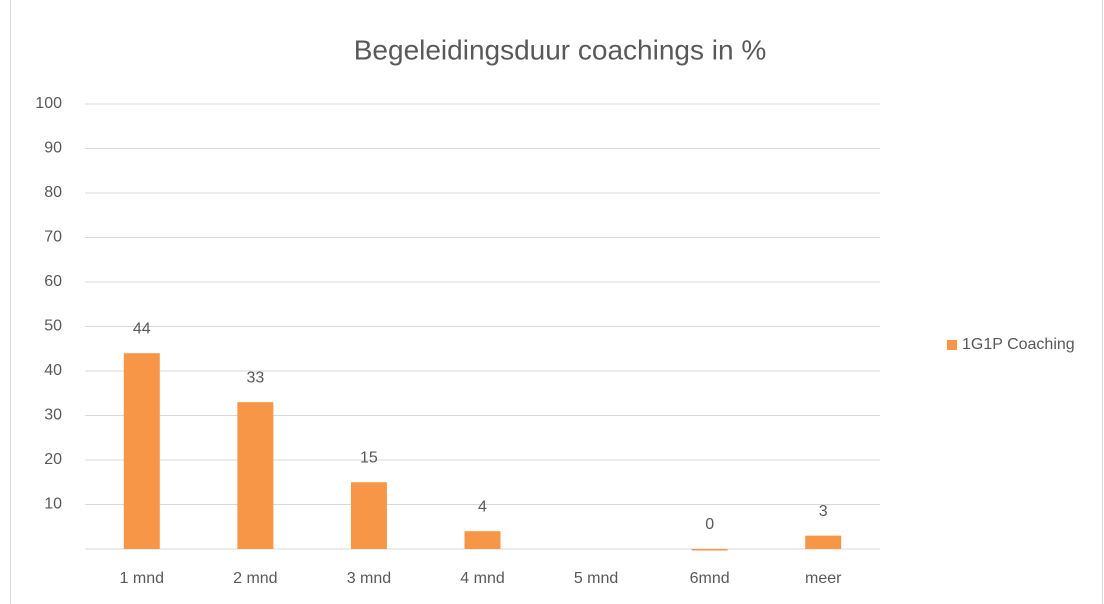 Image resolution: width=1104 pixels, height=604 pixels. Describe the element at coordinates (369, 457) in the screenshot. I see `data-label: 15` at that location.